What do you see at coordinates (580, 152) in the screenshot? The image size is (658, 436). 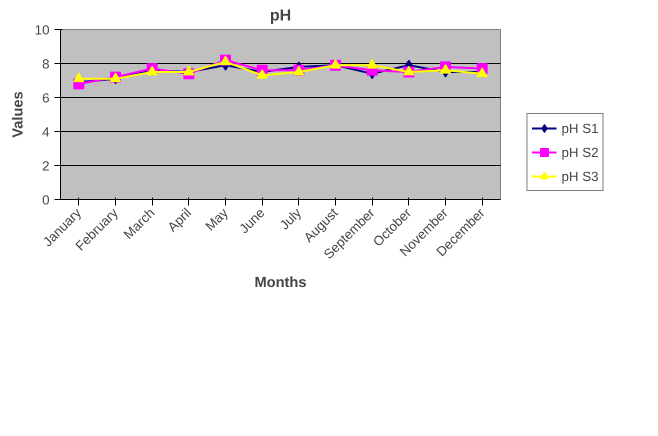 I see `legend-label: pH S2` at bounding box center [580, 152].